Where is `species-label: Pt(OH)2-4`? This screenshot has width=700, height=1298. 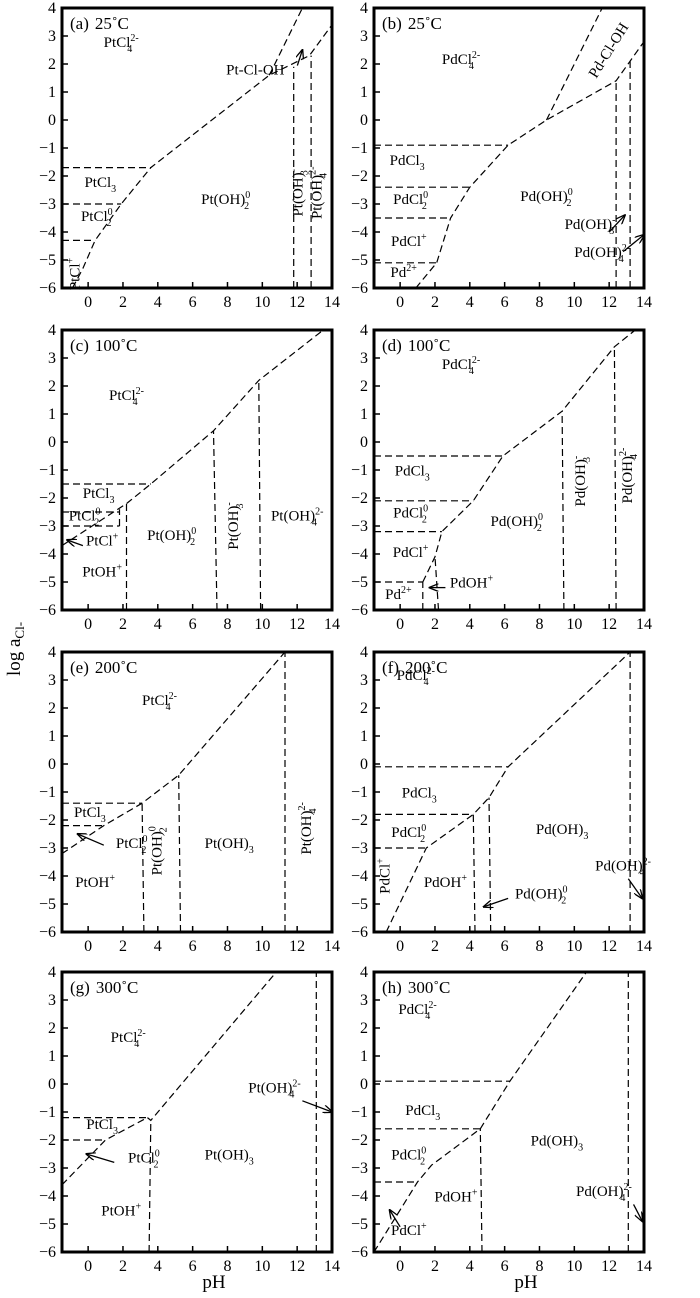 species-label: Pt(OH)2-4 is located at coordinates (319, 193).